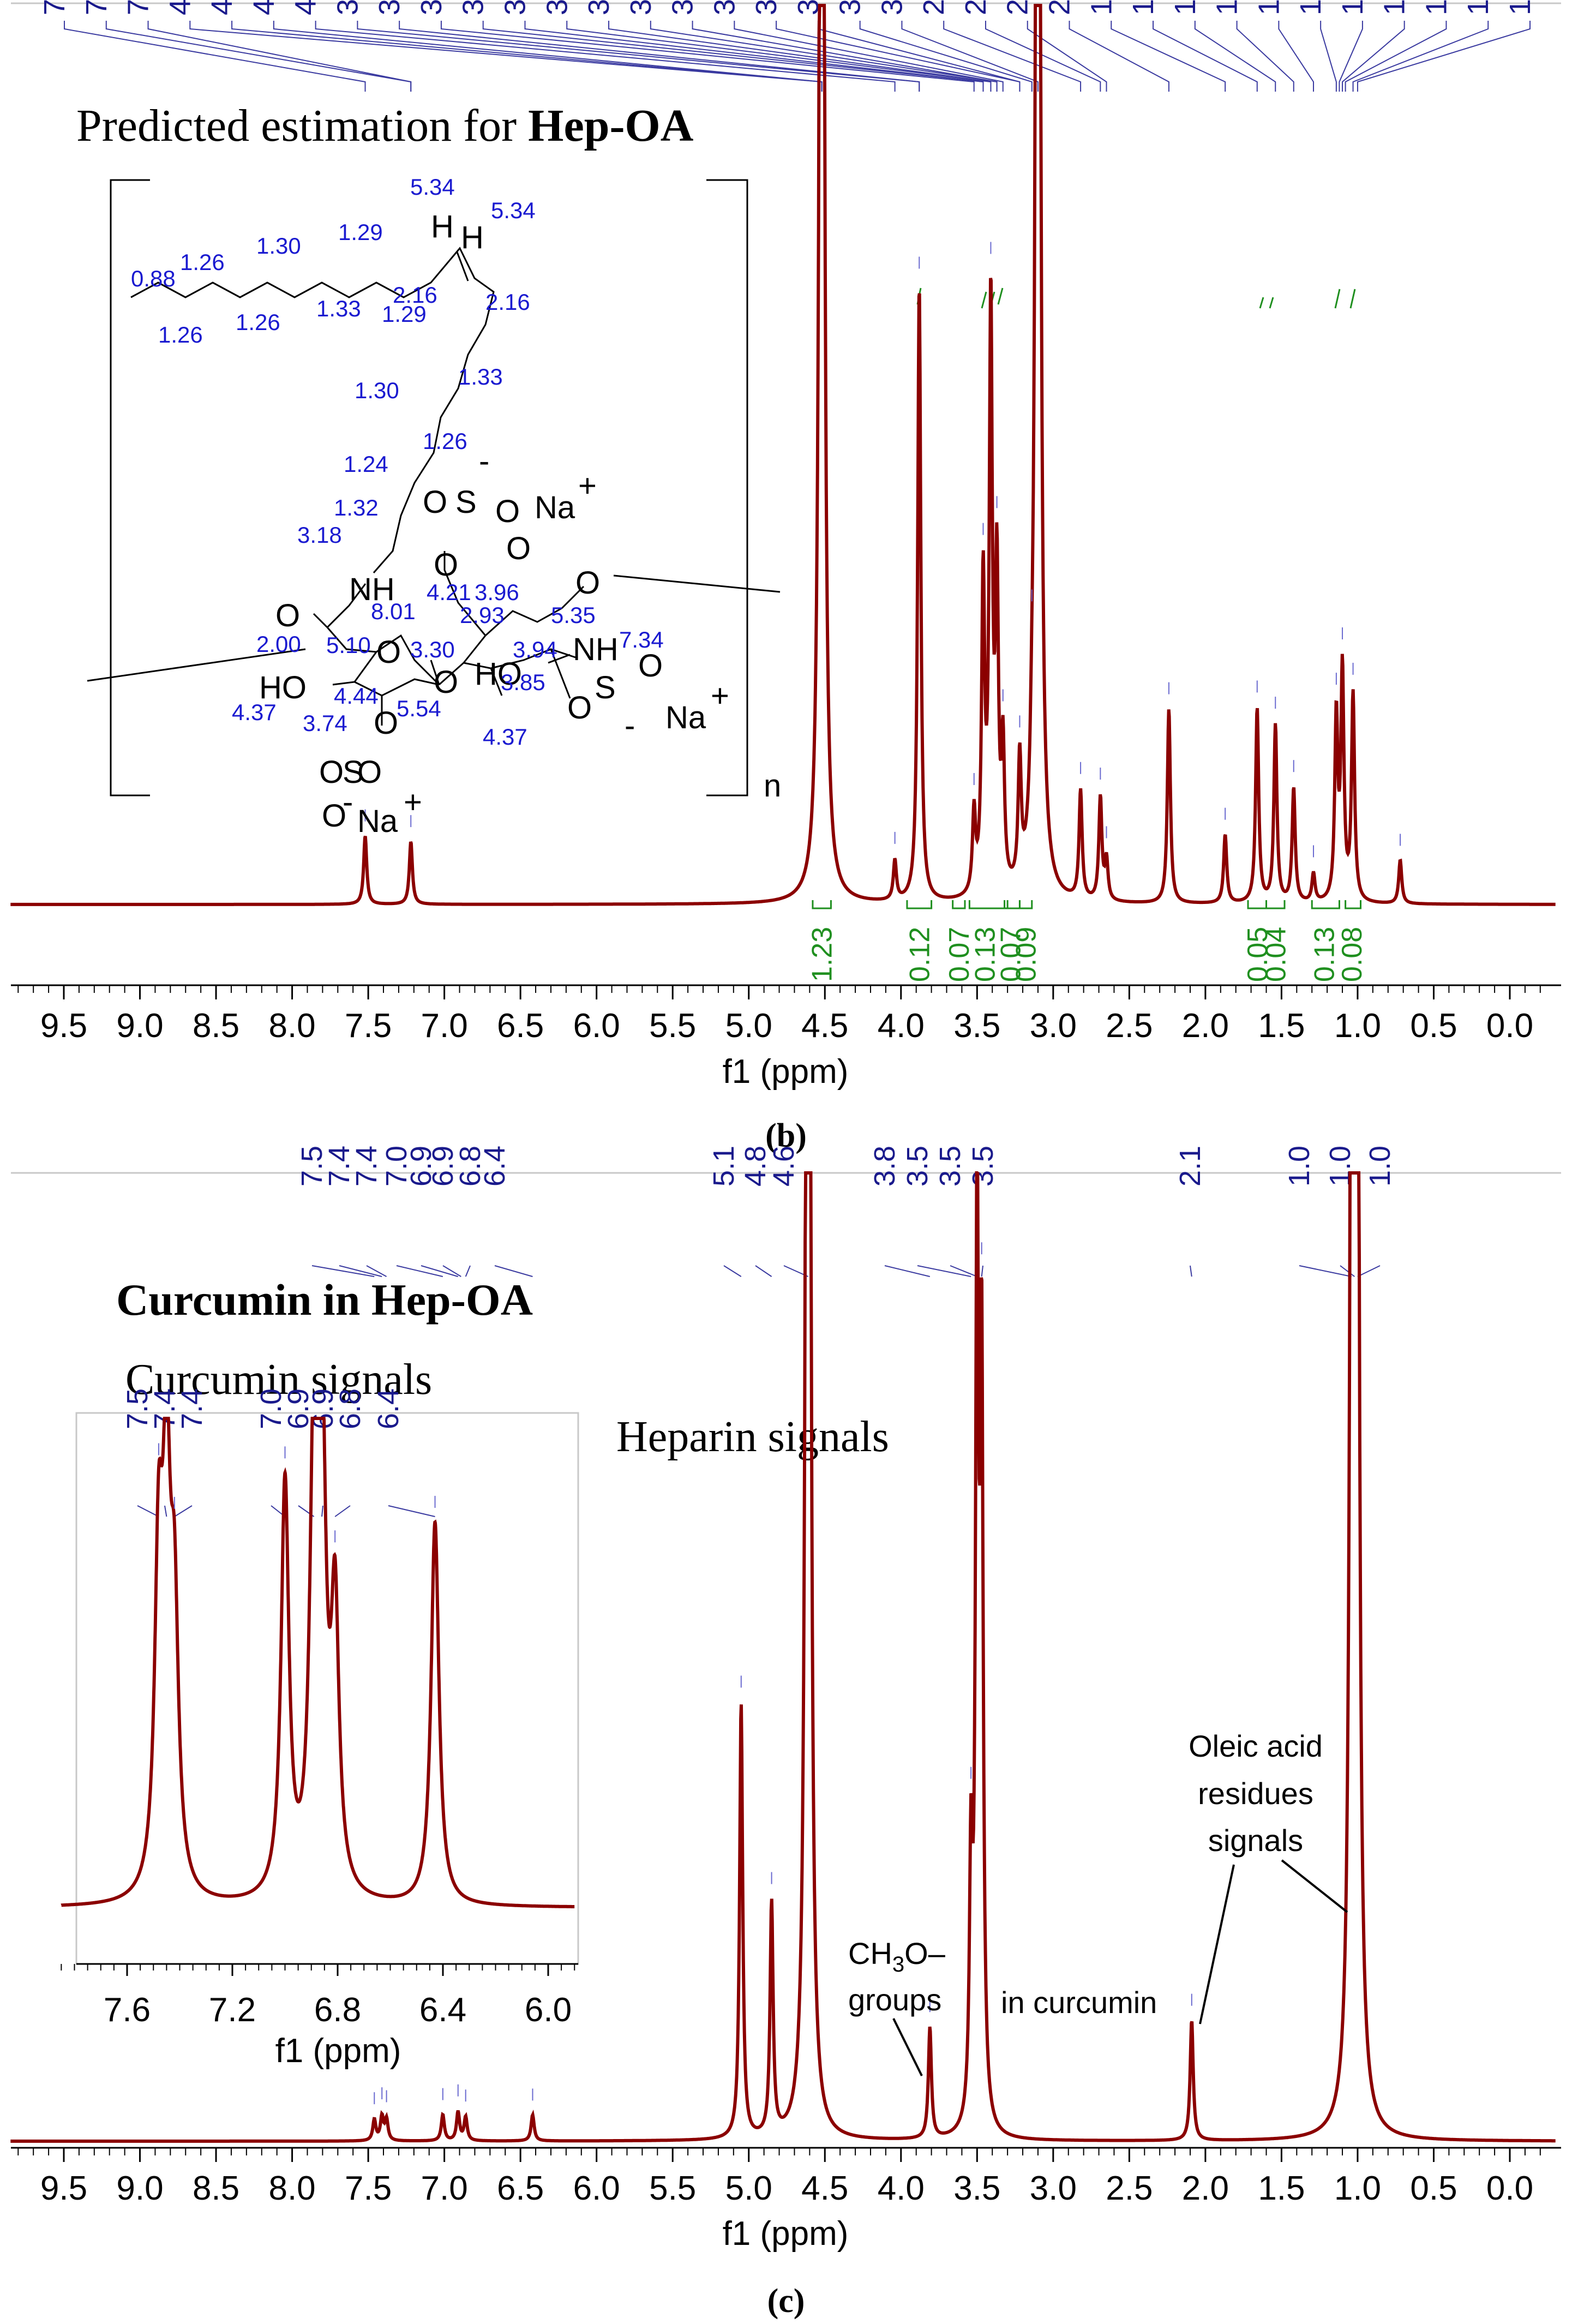  I want to click on shift-label: 4.44, so click(356, 696).